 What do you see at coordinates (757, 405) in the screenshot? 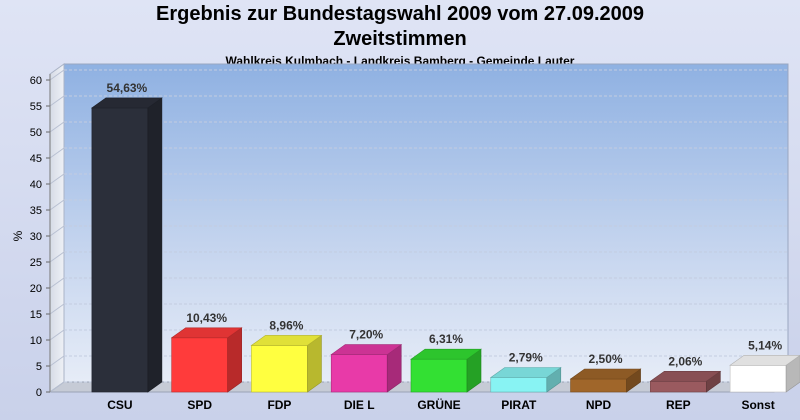
I see `category-label: Sonst` at bounding box center [757, 405].